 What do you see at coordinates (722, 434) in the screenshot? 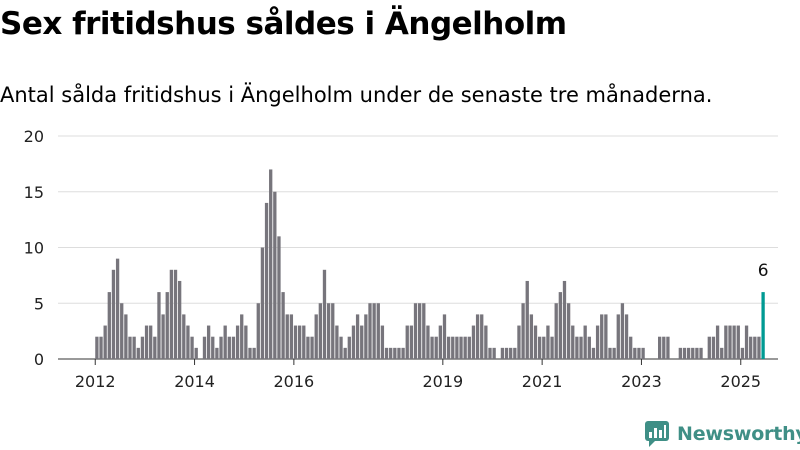
I see `newsworthy-logo: Newsworthy` at bounding box center [722, 434].